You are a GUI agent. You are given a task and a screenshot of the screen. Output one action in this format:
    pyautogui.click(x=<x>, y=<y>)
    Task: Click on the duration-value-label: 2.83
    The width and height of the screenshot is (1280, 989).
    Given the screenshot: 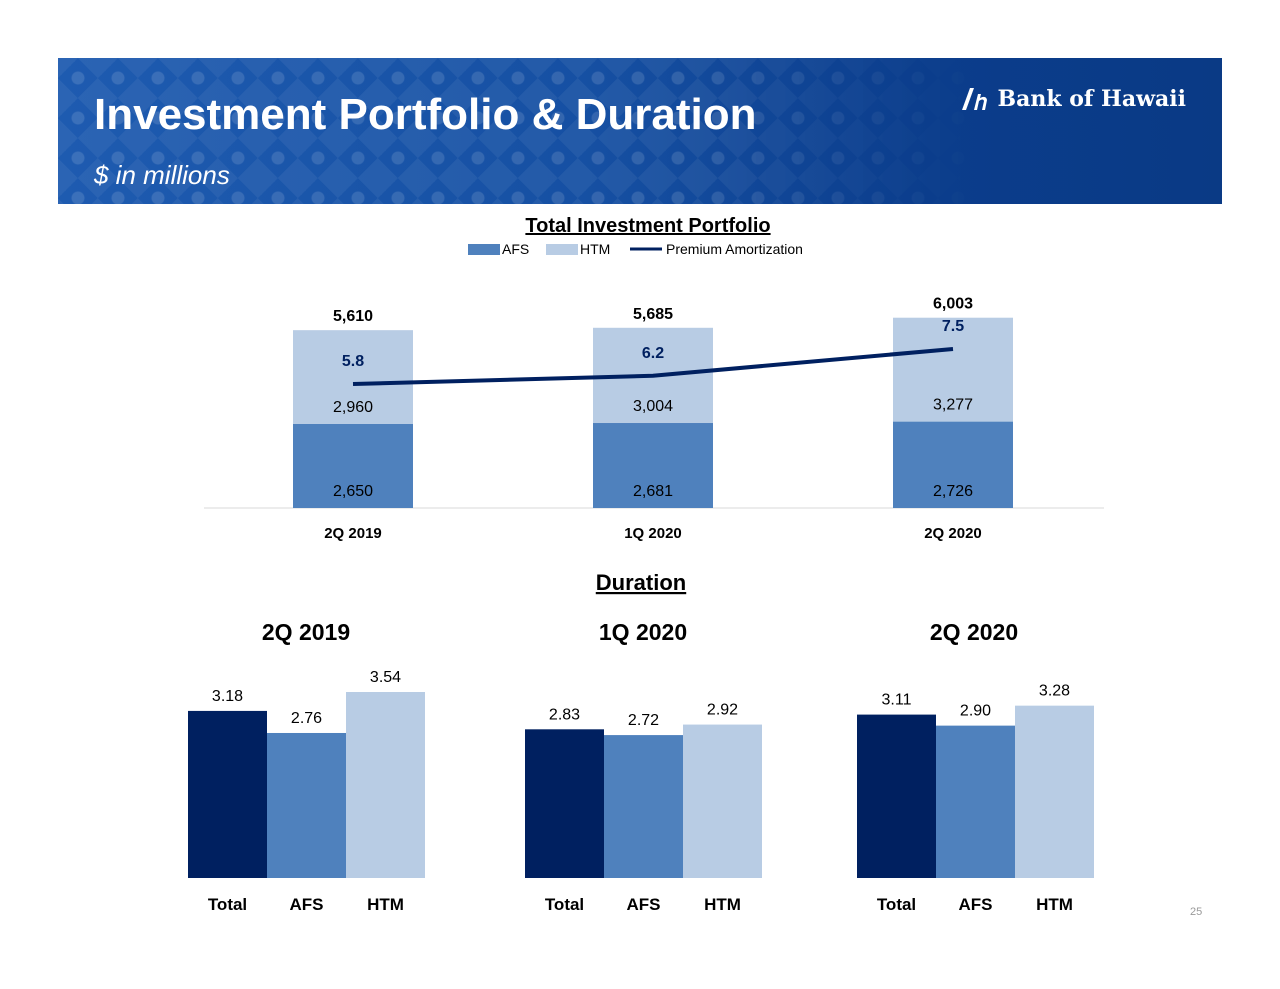 What is the action you would take?
    pyautogui.click(x=564, y=714)
    